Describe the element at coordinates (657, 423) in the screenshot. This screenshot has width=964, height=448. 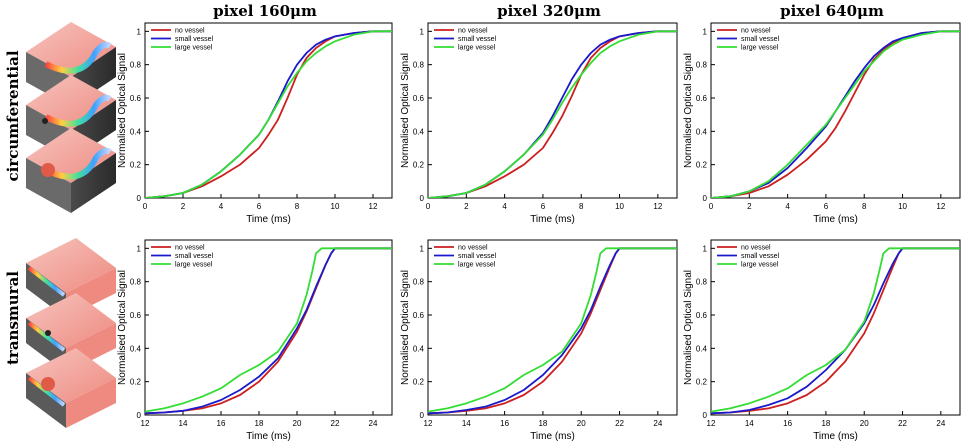
I see `x-tick-label: 24` at that location.